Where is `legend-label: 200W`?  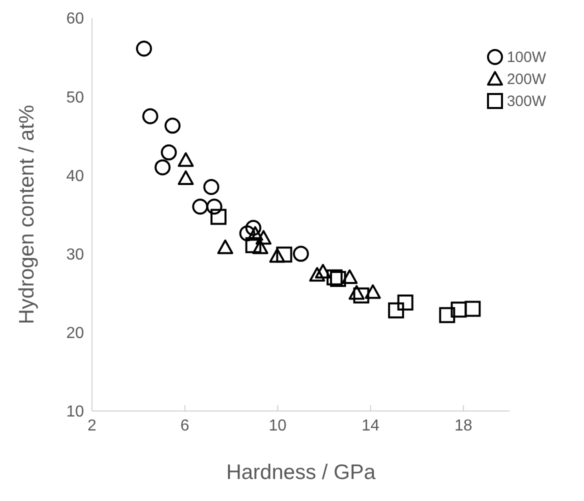 legend-label: 200W is located at coordinates (526, 79).